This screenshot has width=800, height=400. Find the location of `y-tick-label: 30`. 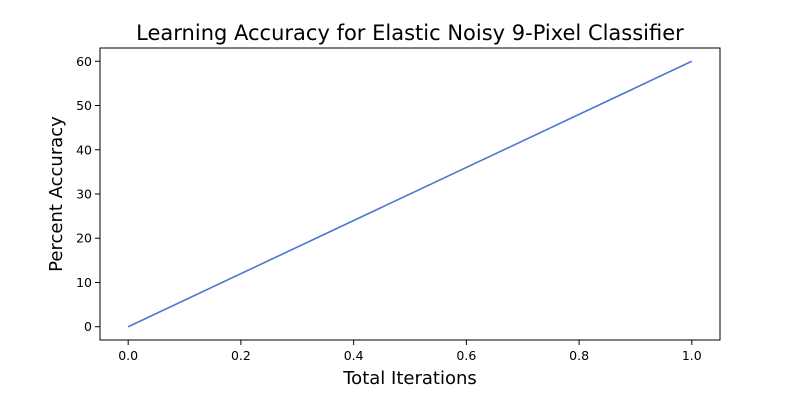

y-tick-label: 30 is located at coordinates (84, 194).